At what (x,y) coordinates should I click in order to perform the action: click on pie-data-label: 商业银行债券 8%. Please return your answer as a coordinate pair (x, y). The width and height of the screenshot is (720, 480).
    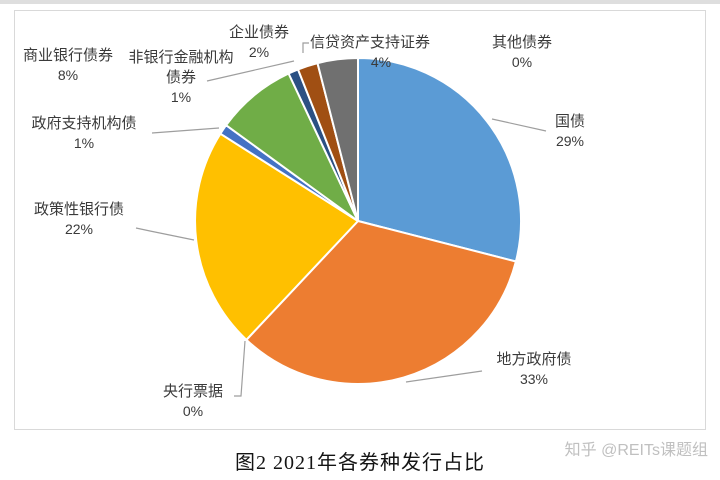
    Looking at the image, I should click on (68, 65).